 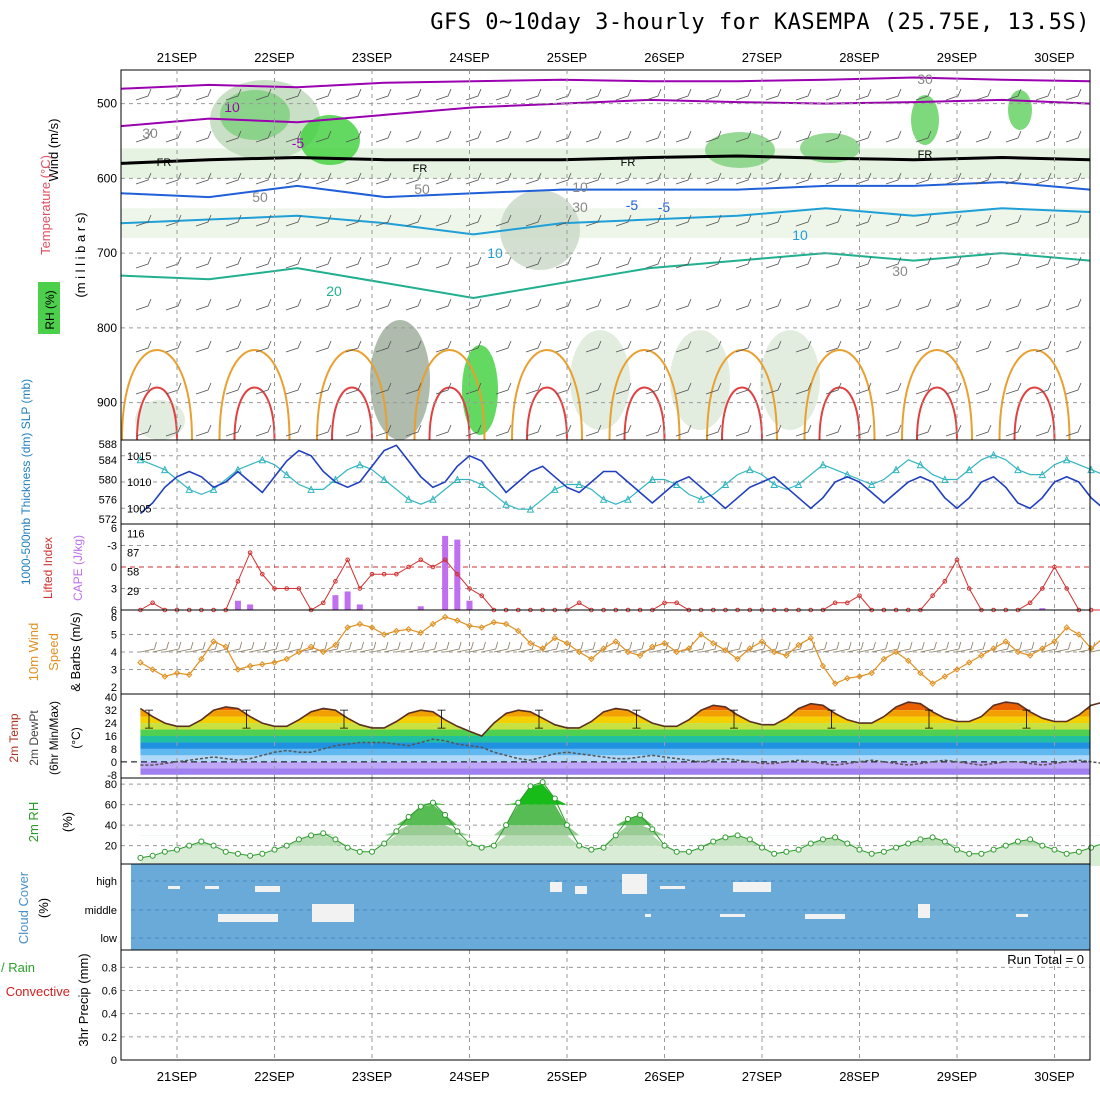 What do you see at coordinates (563, 652) in the screenshot?
I see `wind-panel: 6 5 4 3 2 10m Wind Speed & Barbs (m/s)` at bounding box center [563, 652].